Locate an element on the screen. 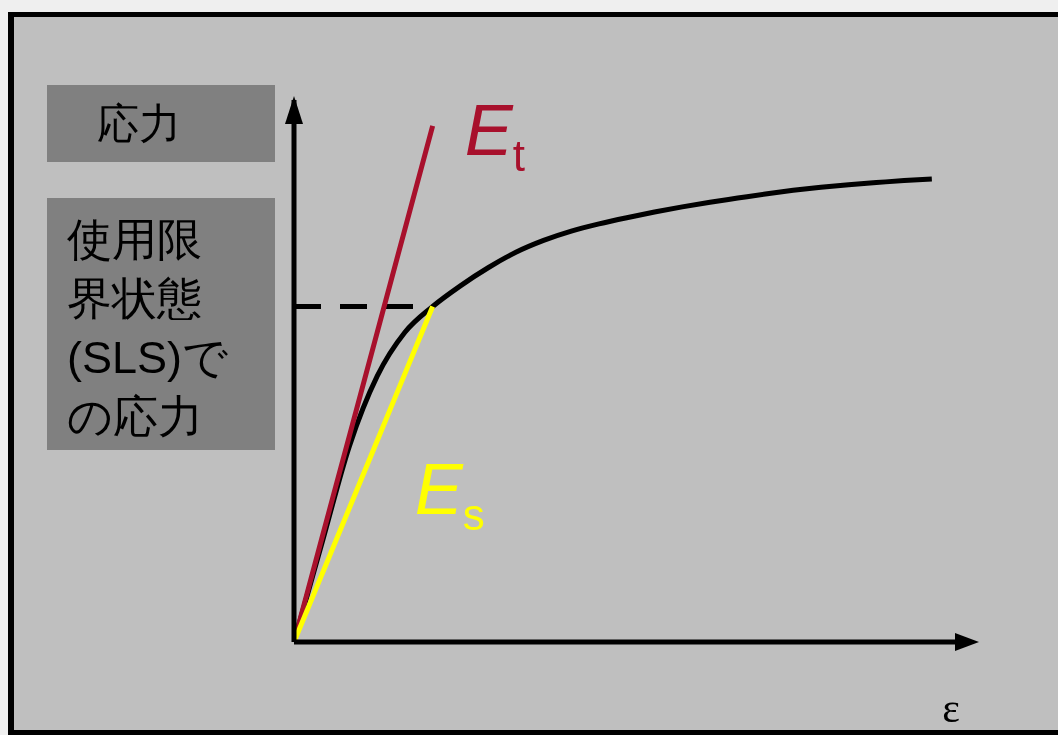 The width and height of the screenshot is (1058, 735). series-label: E$_{s}$ is located at coordinates (449, 494).